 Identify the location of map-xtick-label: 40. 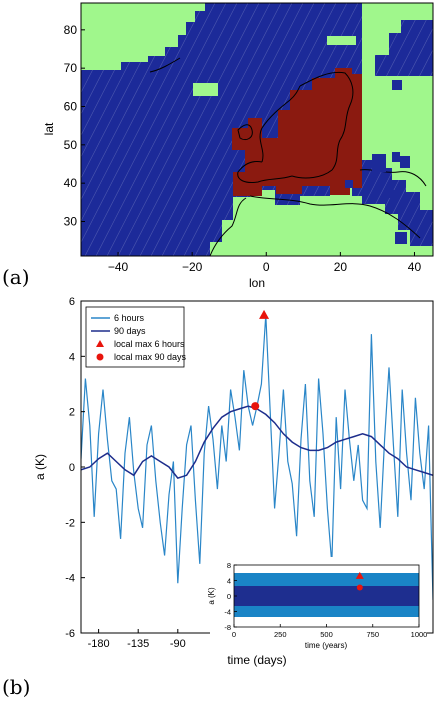
(415, 267).